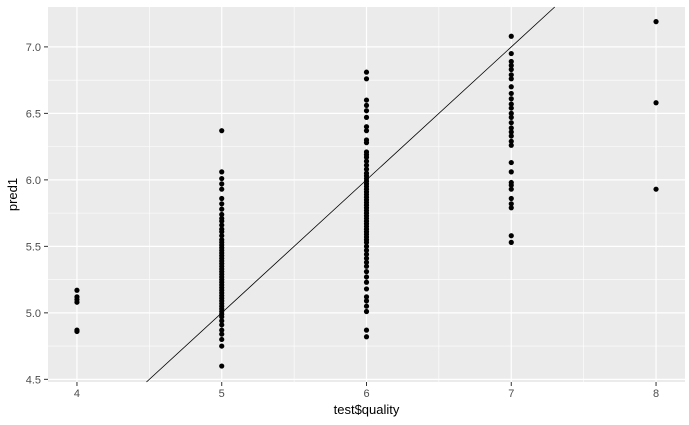  What do you see at coordinates (33, 247) in the screenshot?
I see `y-tick-label: 5.5` at bounding box center [33, 247].